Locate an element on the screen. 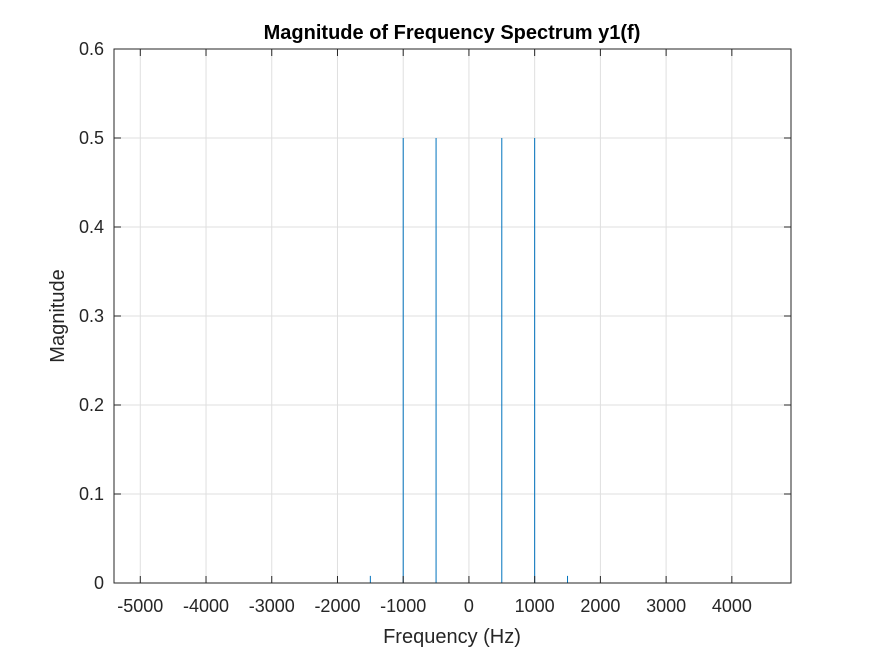  x-tick-label: -3000 is located at coordinates (272, 606).